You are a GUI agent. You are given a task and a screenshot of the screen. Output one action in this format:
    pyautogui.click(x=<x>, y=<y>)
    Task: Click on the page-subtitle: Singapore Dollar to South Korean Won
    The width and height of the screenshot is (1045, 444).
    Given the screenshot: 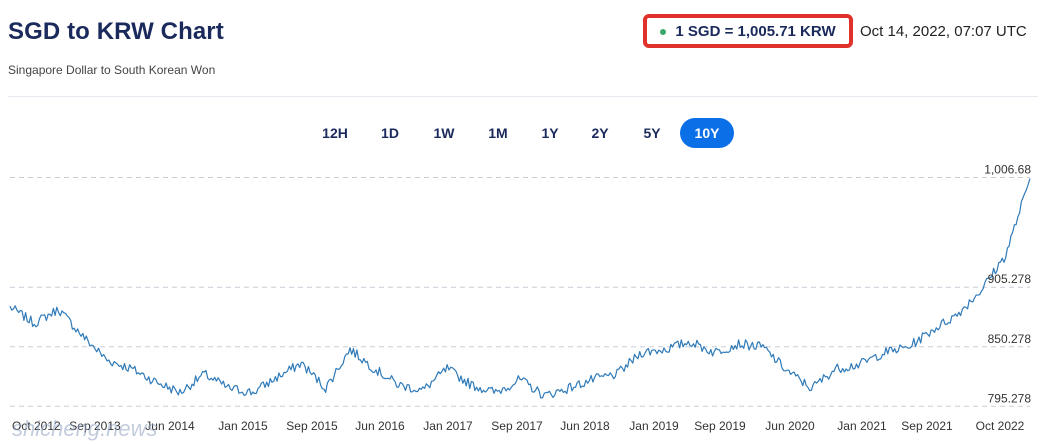 What is the action you would take?
    pyautogui.click(x=112, y=70)
    